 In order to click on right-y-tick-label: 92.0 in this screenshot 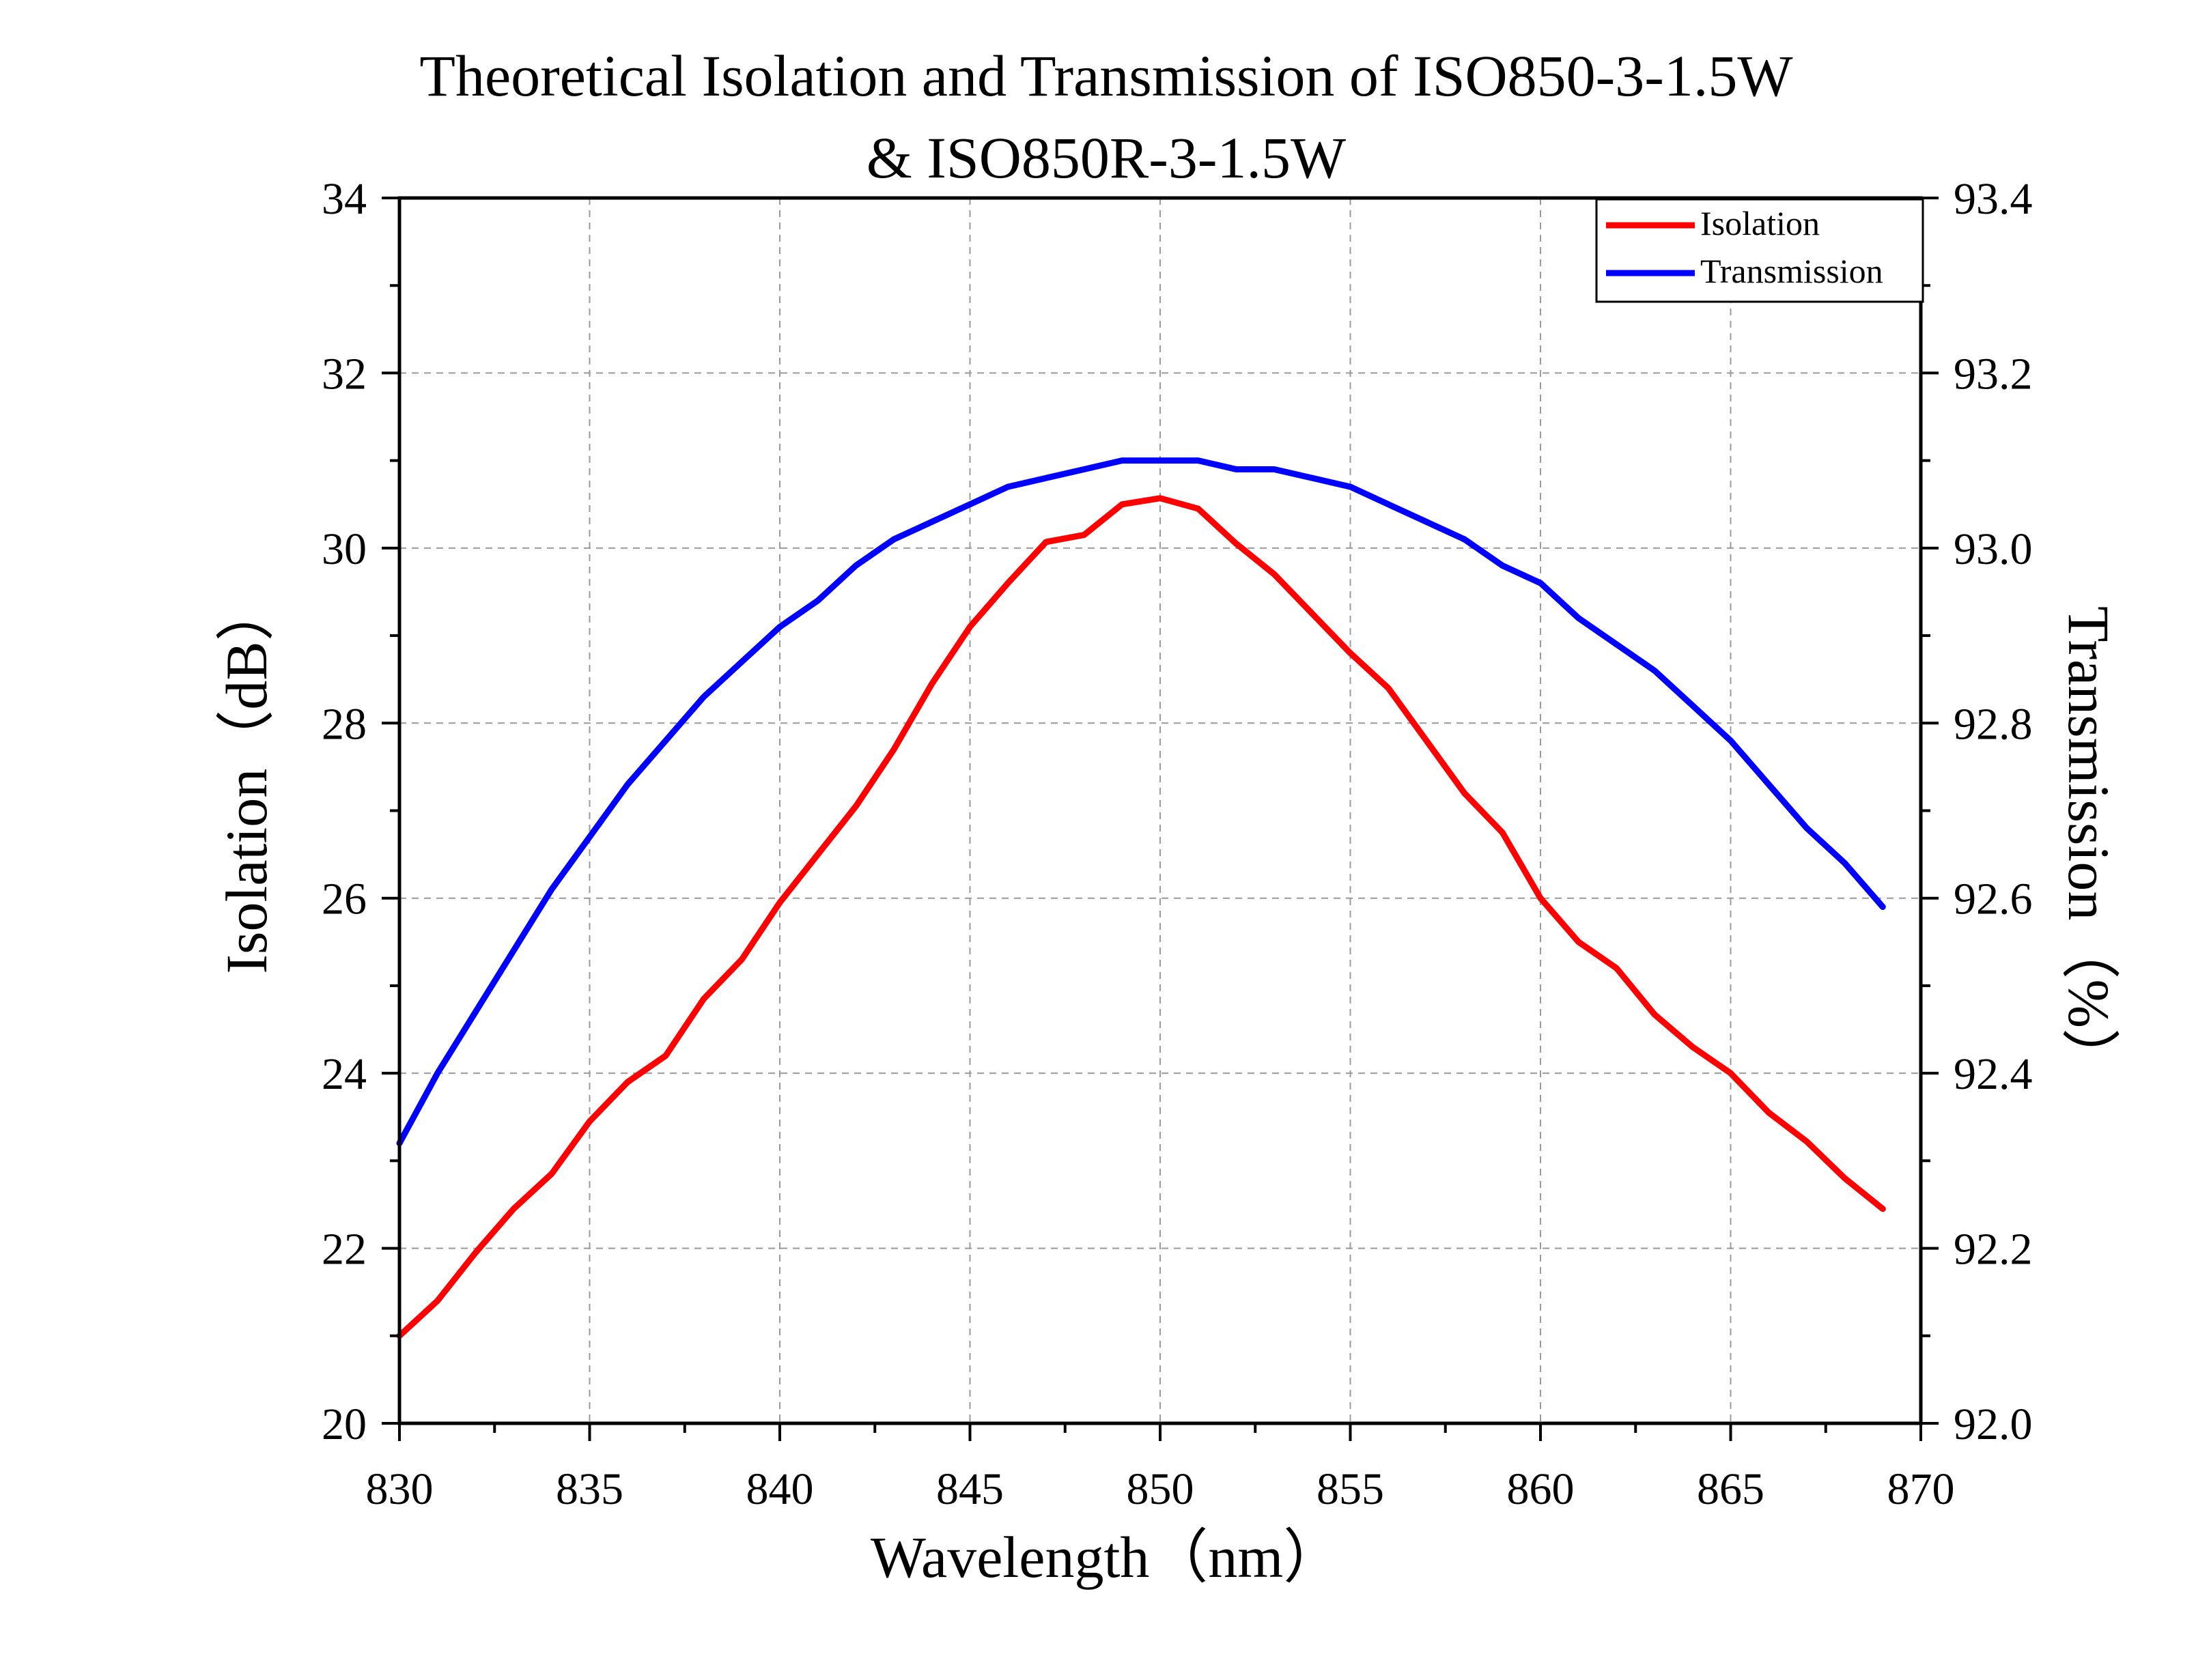, I will do `click(1994, 1424)`.